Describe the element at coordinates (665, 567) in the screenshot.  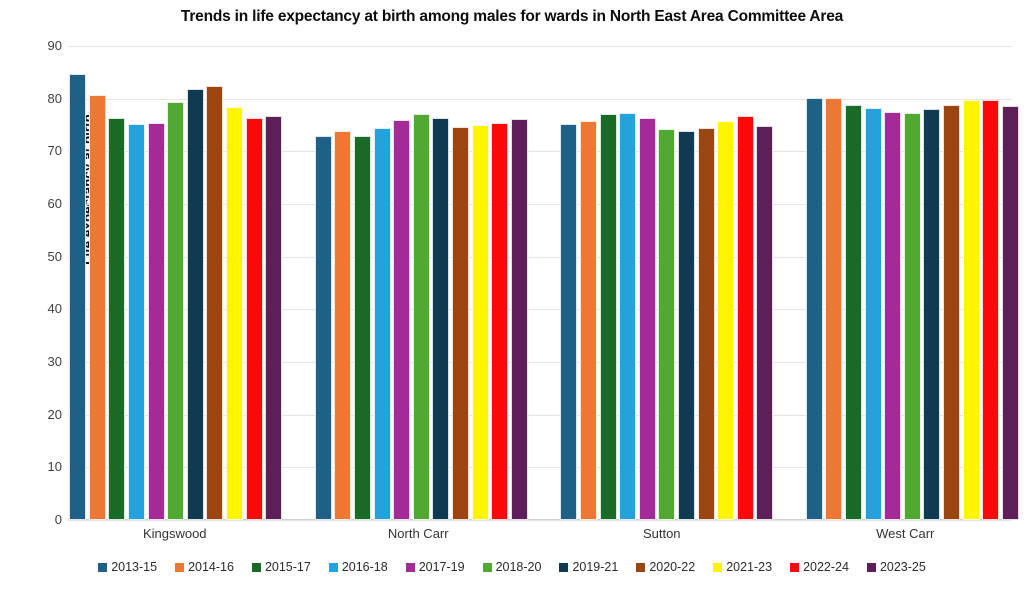
I see `legend-item: 2020-22` at that location.